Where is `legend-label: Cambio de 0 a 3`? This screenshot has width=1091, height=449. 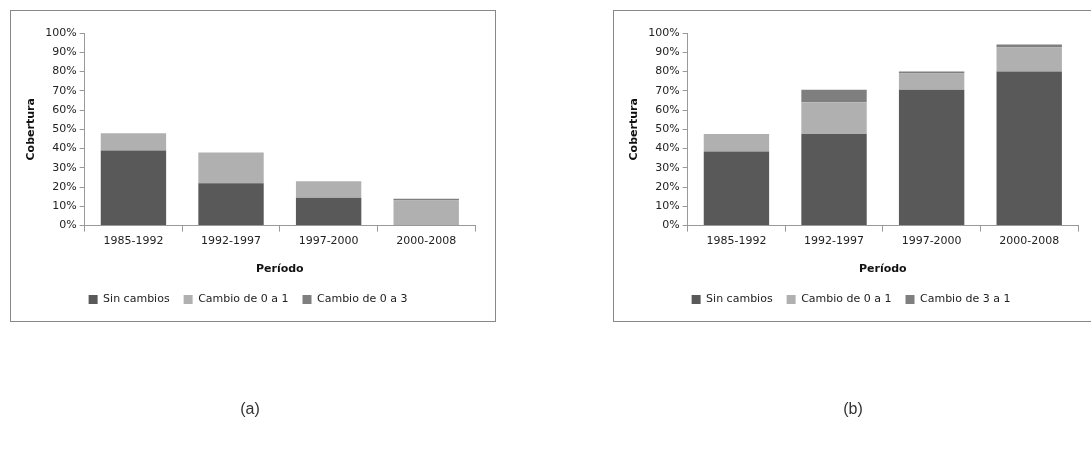 legend-label: Cambio de 0 a 3 is located at coordinates (362, 299).